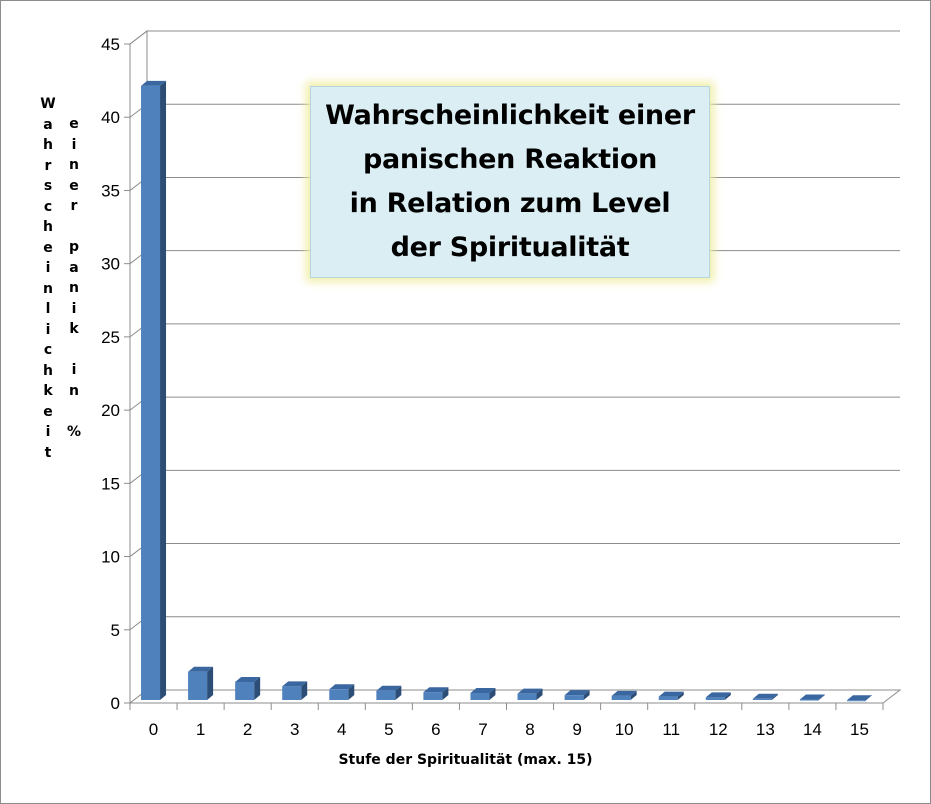 The height and width of the screenshot is (804, 931). I want to click on y-tick-label: 10, so click(110, 557).